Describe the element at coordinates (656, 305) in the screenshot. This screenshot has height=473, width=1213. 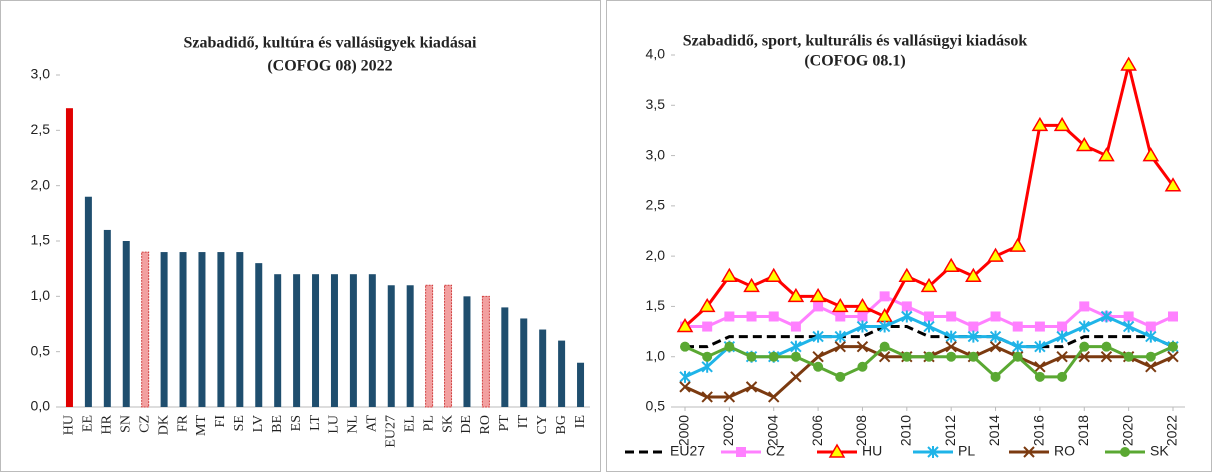
I see `y-tick-label: 1,5` at that location.